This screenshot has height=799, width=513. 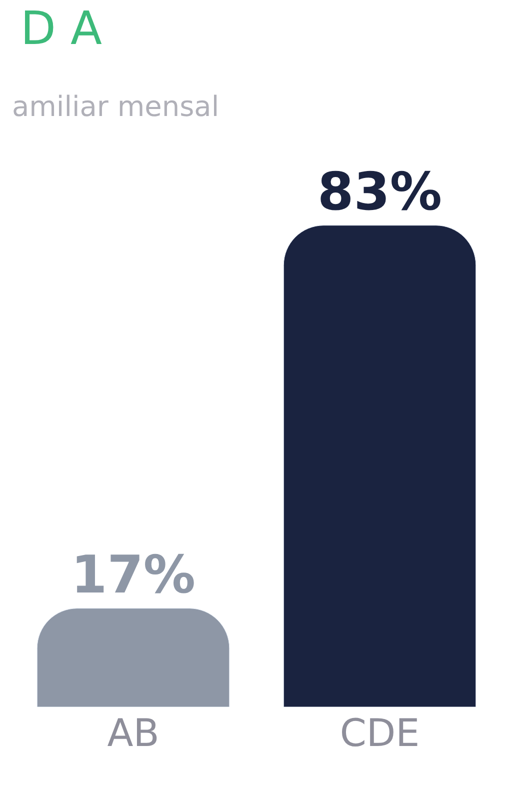 I want to click on data-label: 83%, so click(x=380, y=192).